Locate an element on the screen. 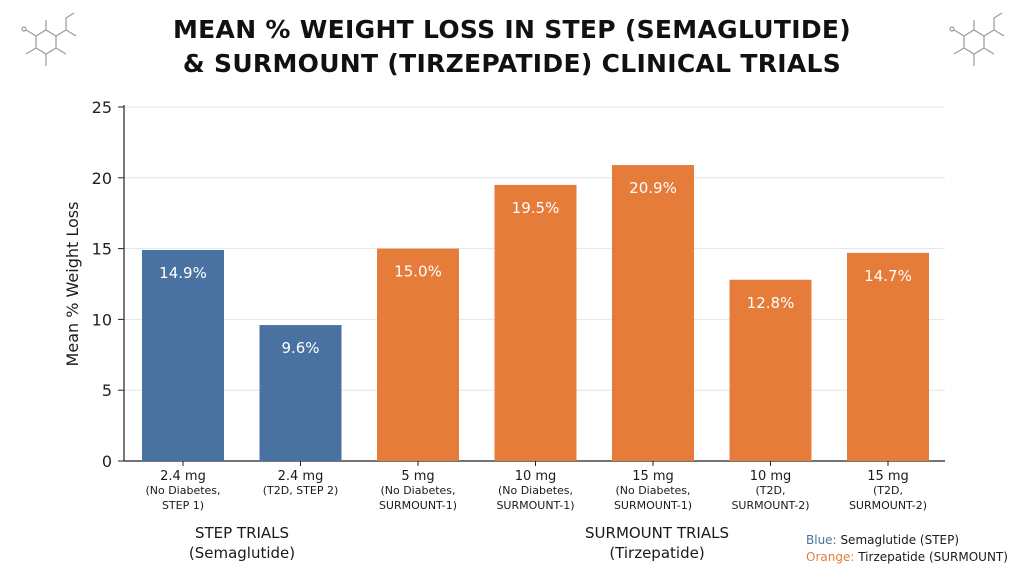 Image resolution: width=1024 pixels, height=572 pixels. legend-text-tirzepatide: Tirzepatide (SURMOUNT) is located at coordinates (933, 557).